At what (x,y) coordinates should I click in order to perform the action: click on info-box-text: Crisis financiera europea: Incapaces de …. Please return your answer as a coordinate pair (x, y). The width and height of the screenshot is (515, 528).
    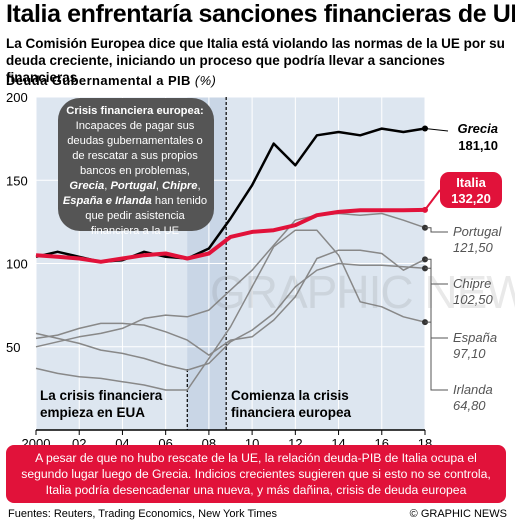
    Looking at the image, I should click on (135, 171).